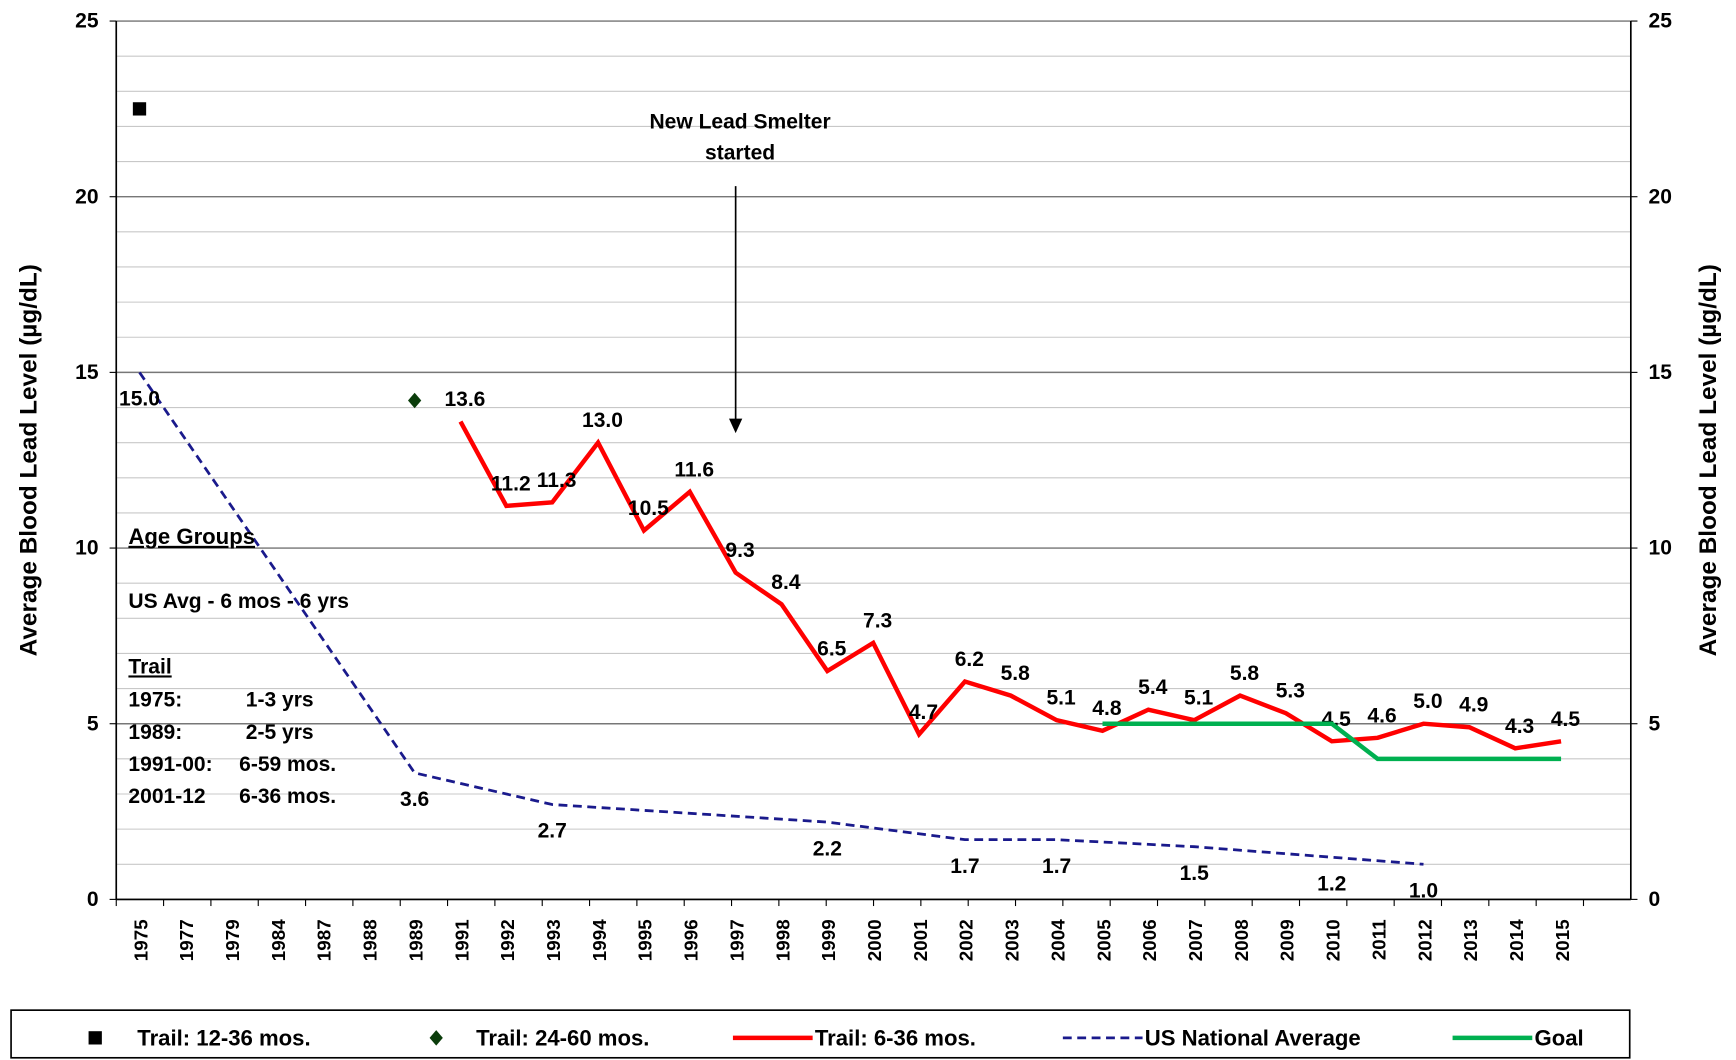  What do you see at coordinates (87, 21) in the screenshot?
I see `y-tick-label: 25` at bounding box center [87, 21].